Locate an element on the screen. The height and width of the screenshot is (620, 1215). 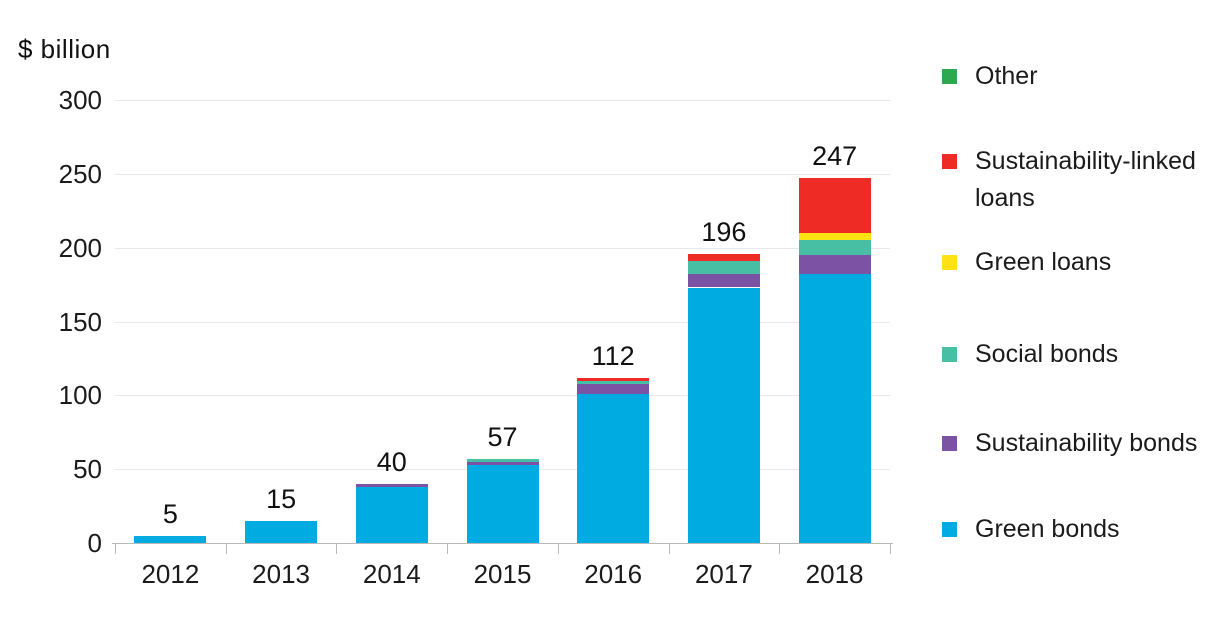
bar-segment-2018-green-bonds is located at coordinates (834, 408).